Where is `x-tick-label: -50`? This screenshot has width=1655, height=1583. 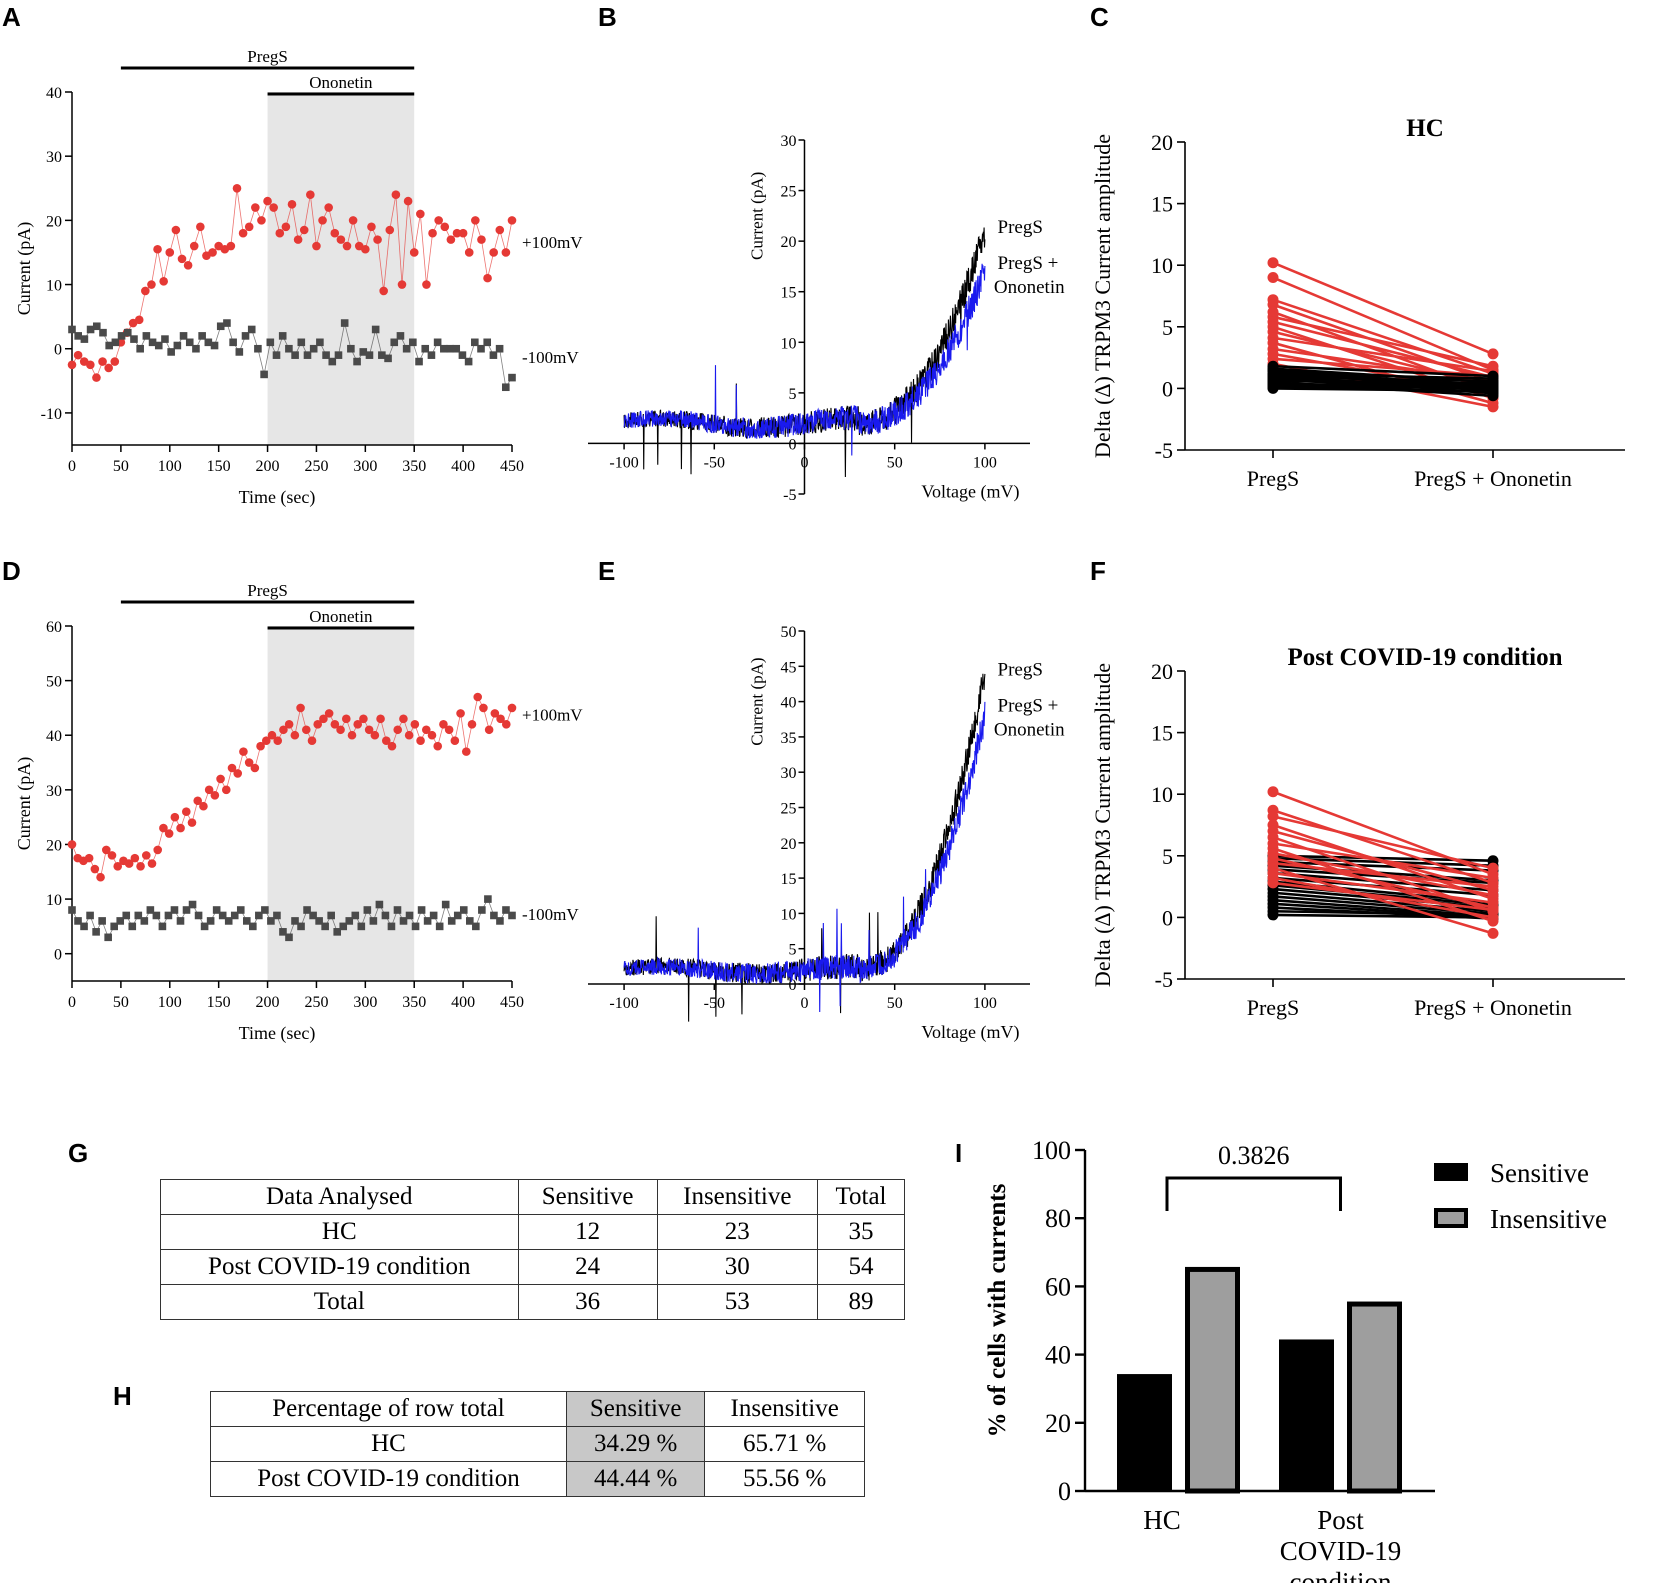 x-tick-label: -50 is located at coordinates (714, 1003).